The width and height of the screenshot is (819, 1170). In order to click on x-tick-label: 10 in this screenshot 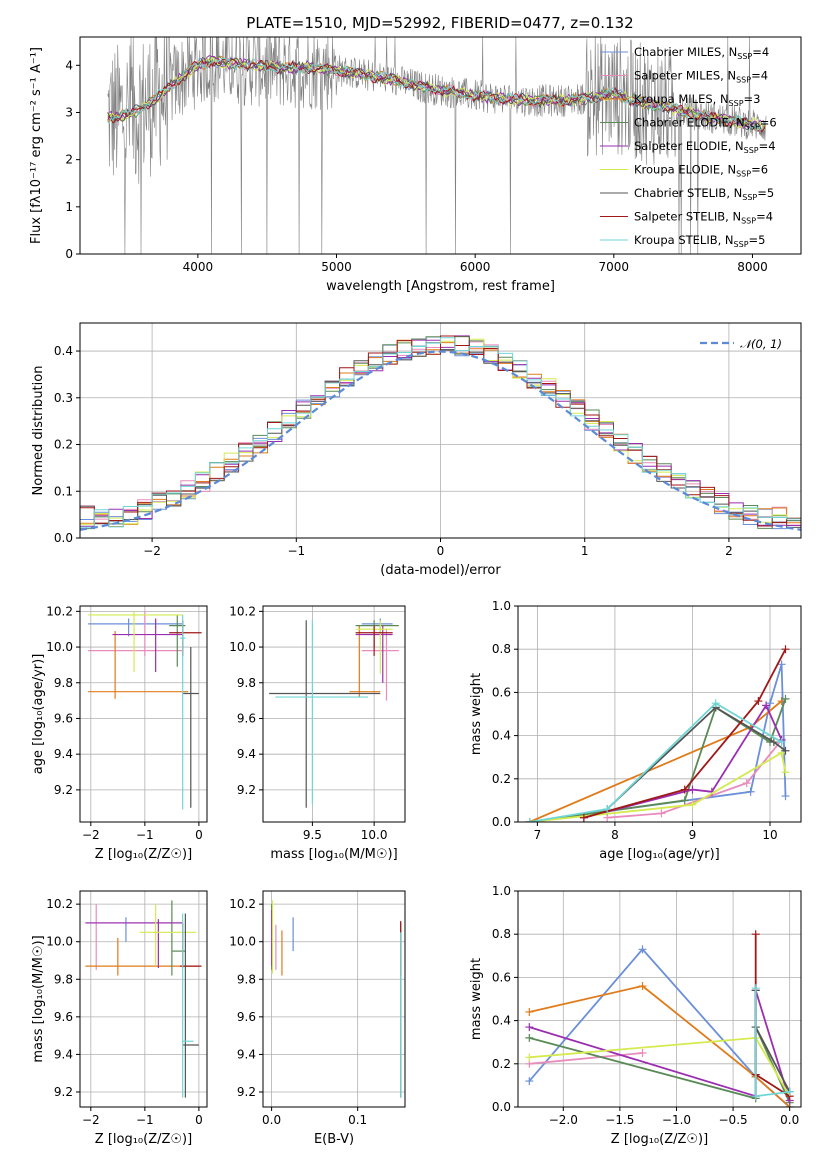, I will do `click(769, 835)`.